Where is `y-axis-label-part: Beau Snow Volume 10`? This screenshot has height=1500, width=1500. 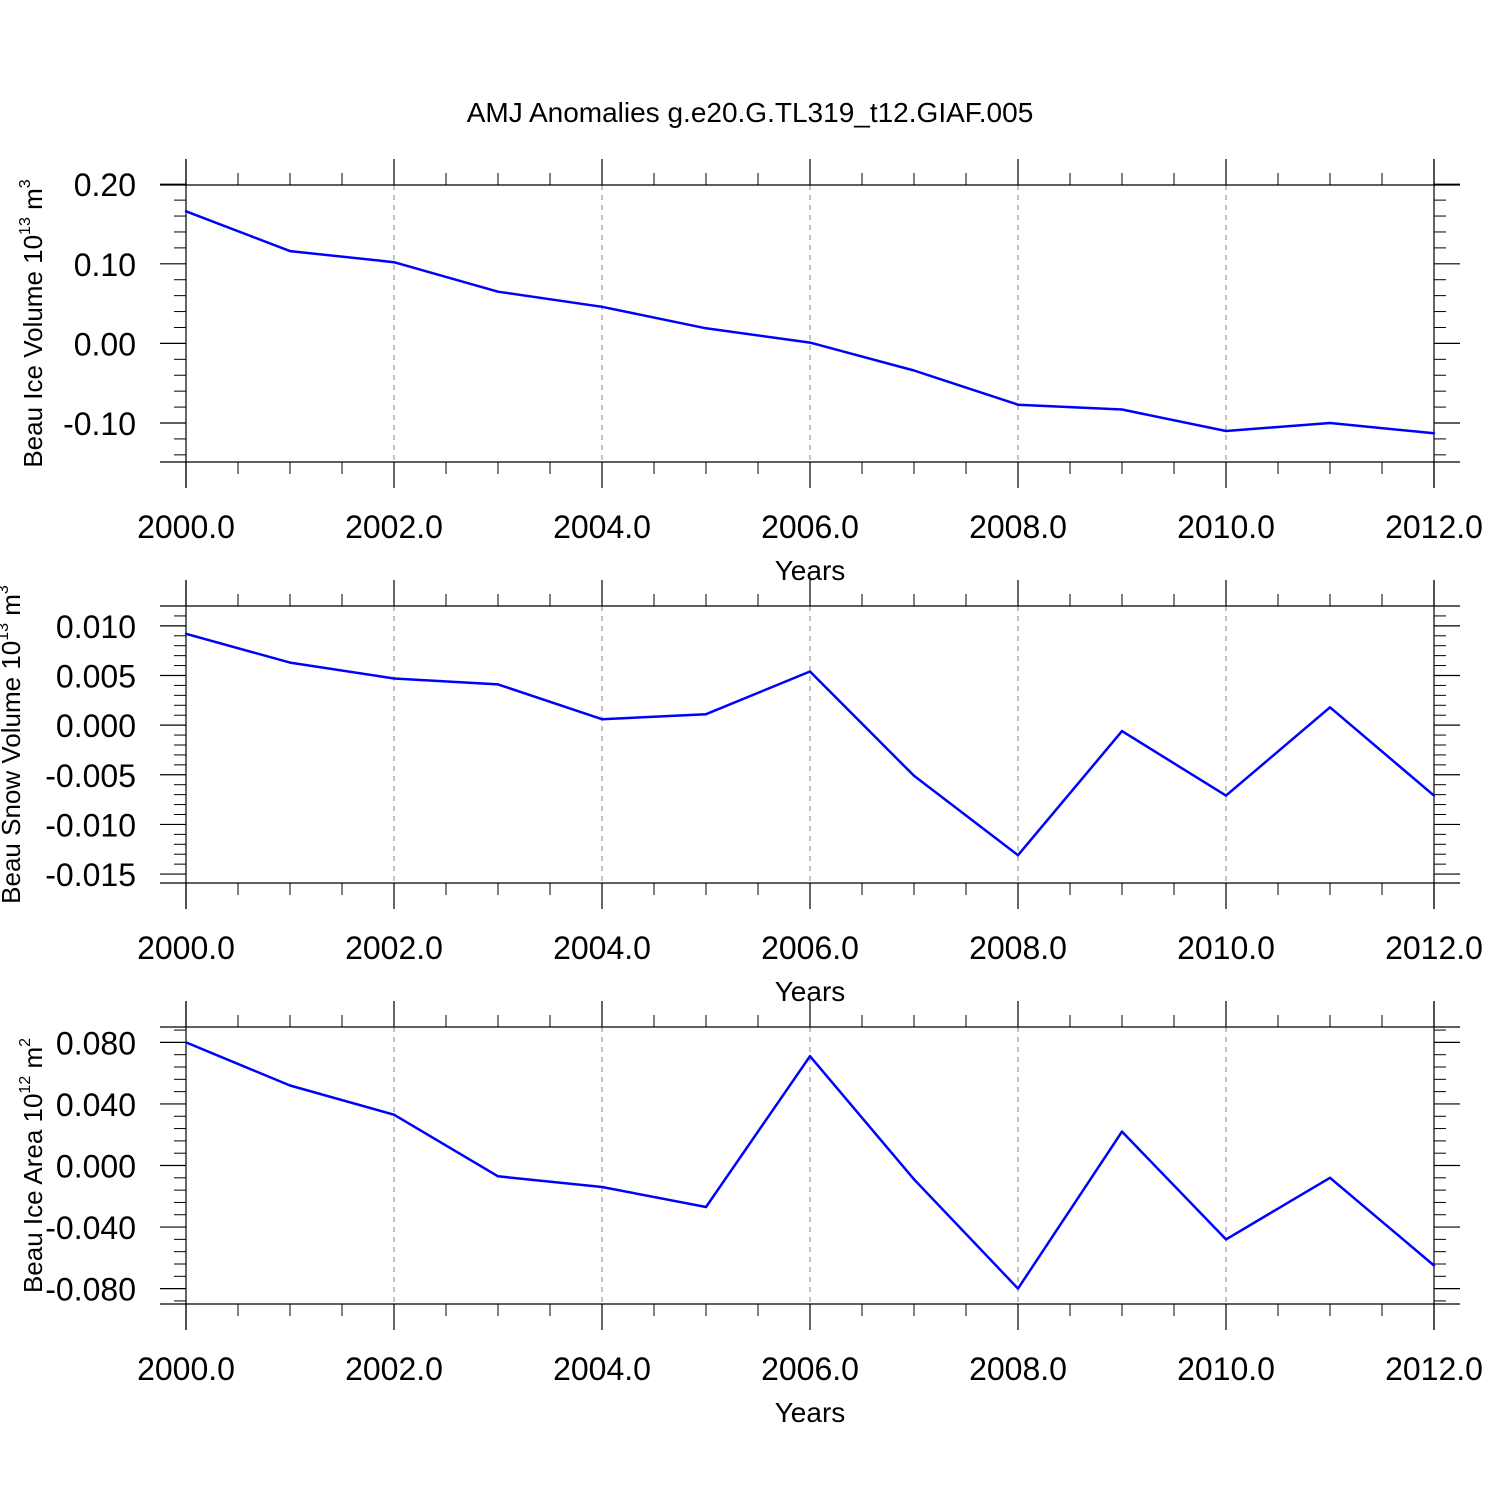
y-axis-label-part: Beau Snow Volume 10 is located at coordinates (13, 772).